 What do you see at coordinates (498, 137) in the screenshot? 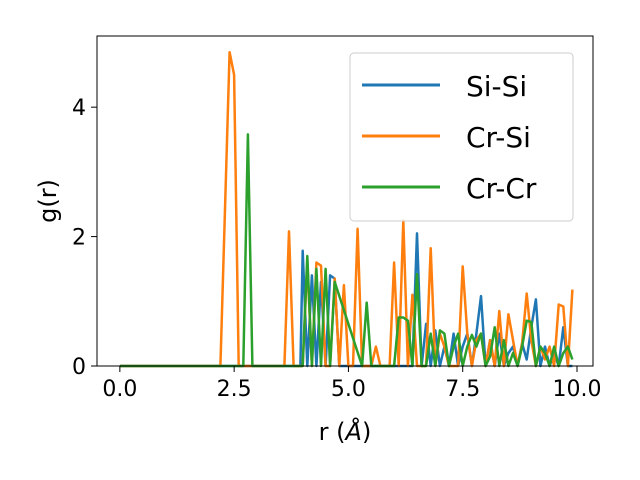
I see `legend-label-cr-si: Cr-Si` at bounding box center [498, 137].